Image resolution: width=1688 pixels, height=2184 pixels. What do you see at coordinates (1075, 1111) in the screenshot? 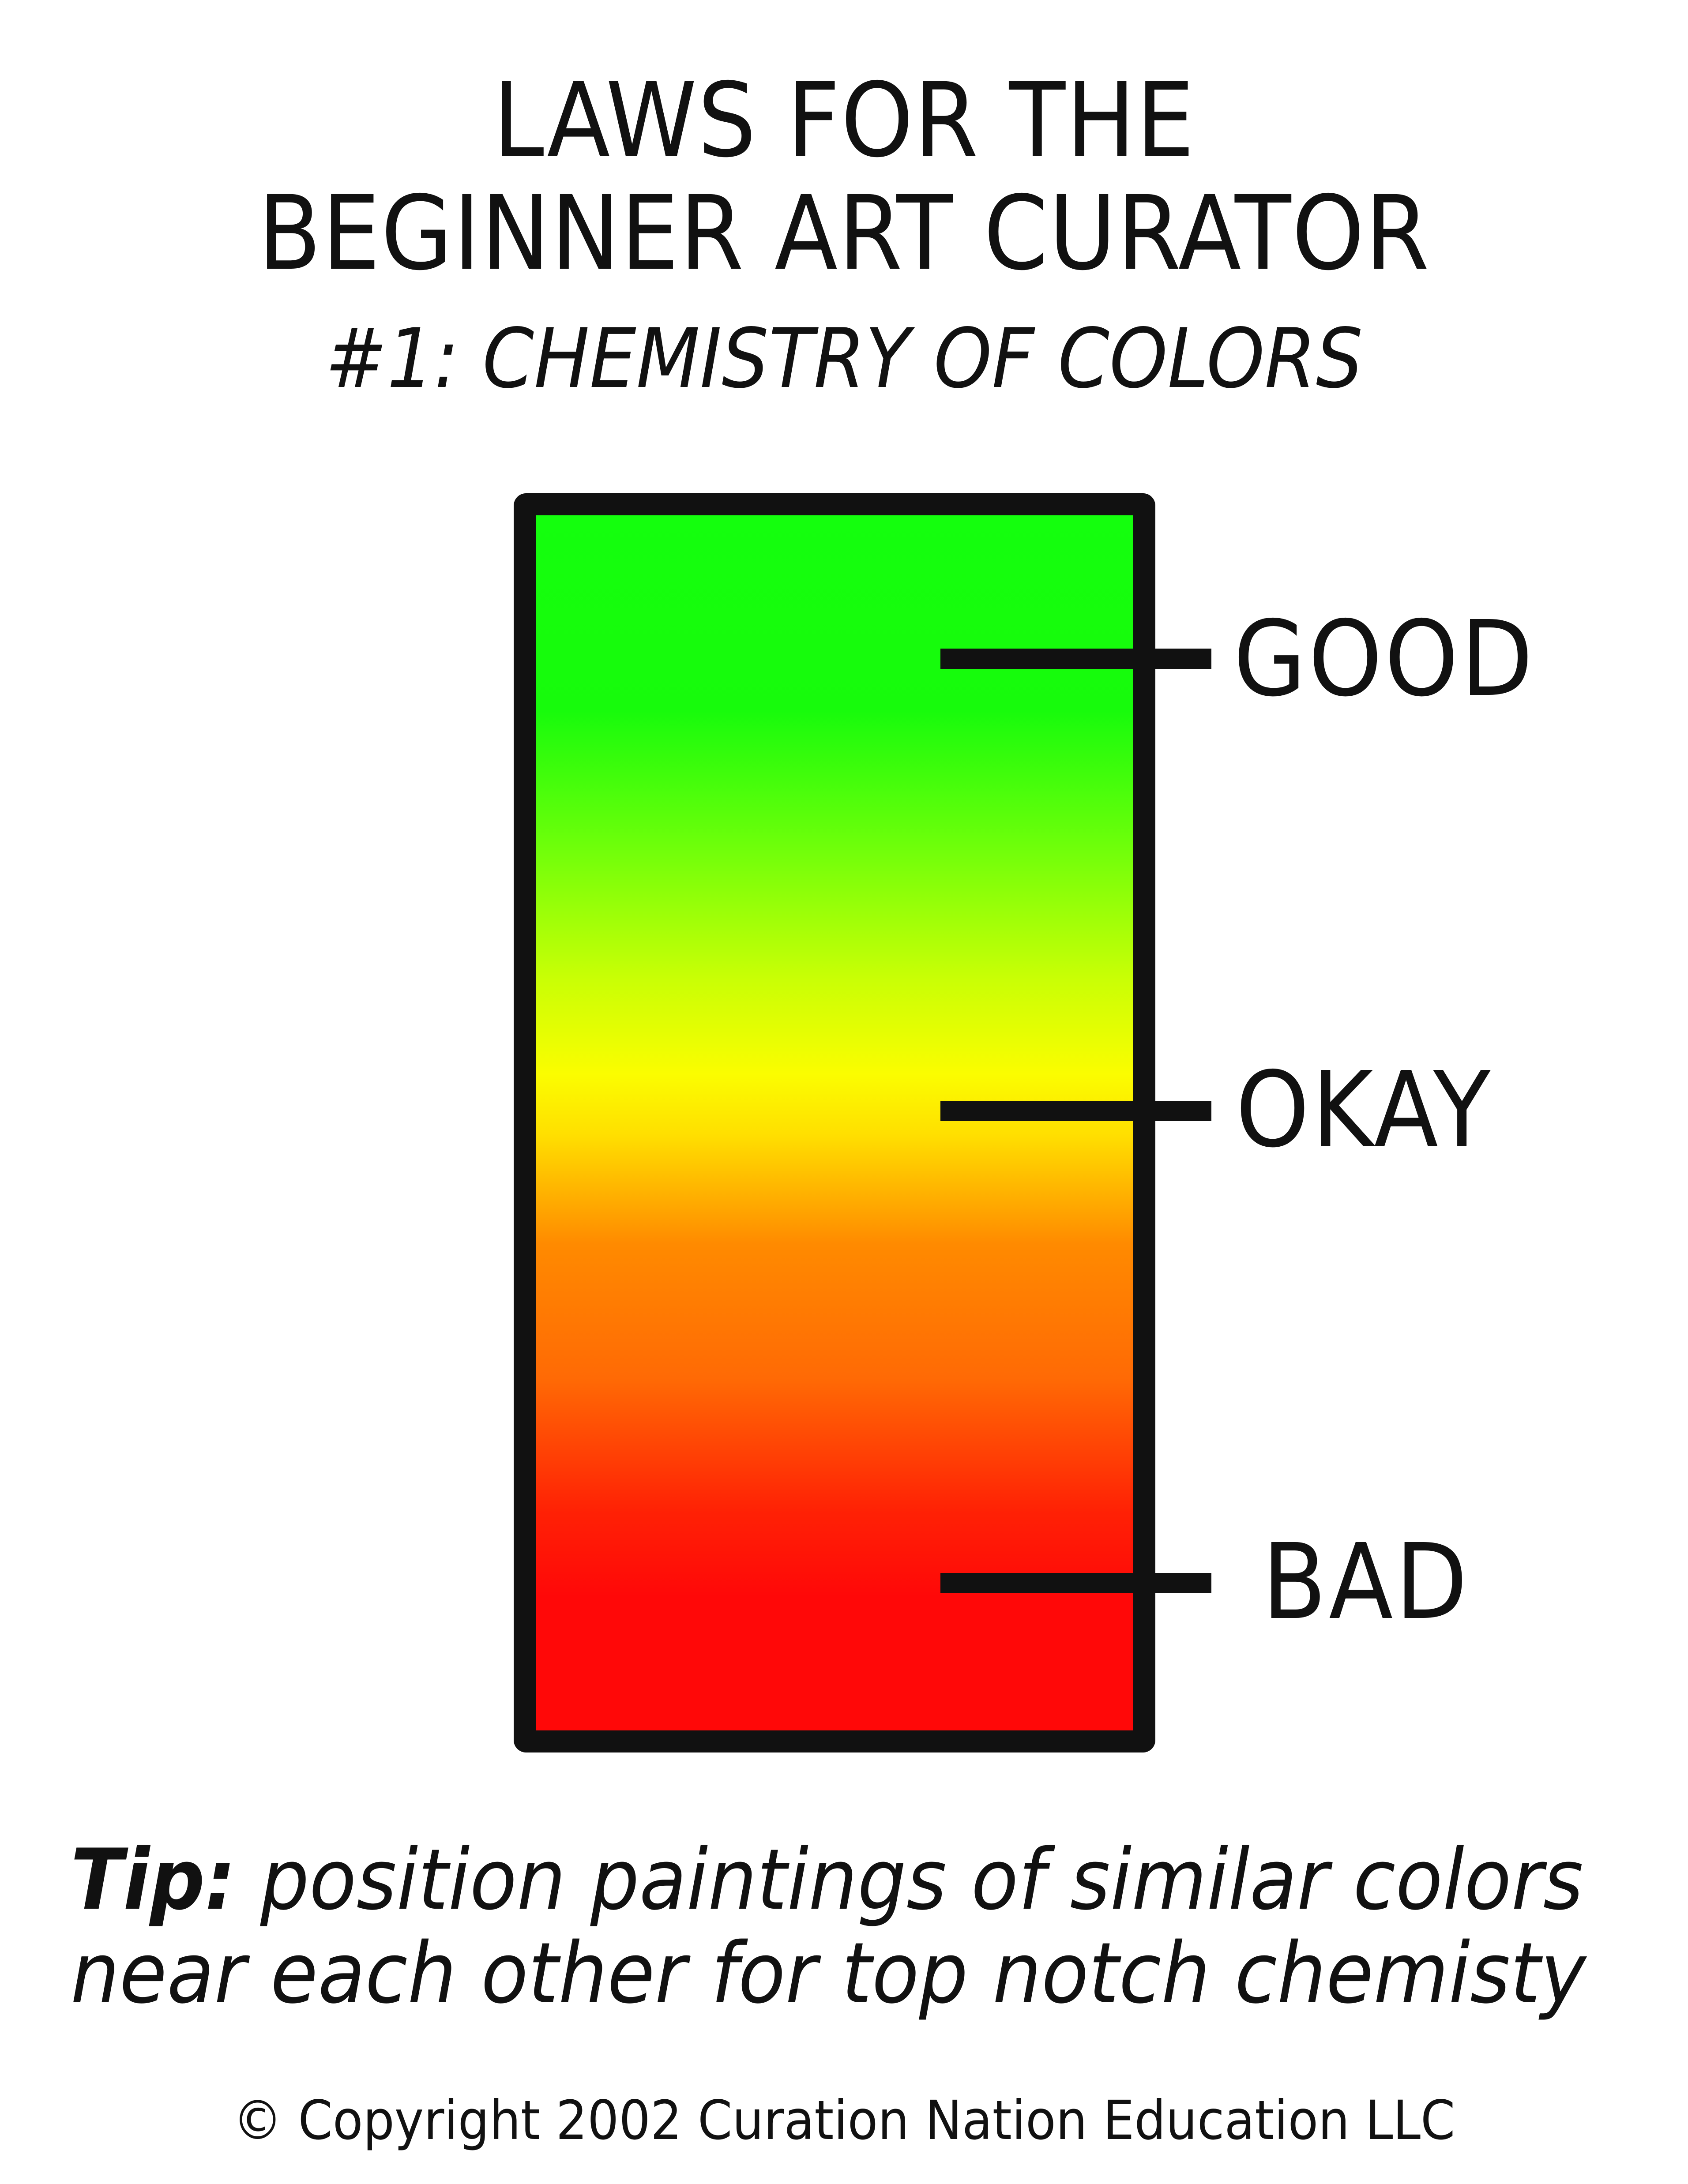
I see `tick-okay` at bounding box center [1075, 1111].